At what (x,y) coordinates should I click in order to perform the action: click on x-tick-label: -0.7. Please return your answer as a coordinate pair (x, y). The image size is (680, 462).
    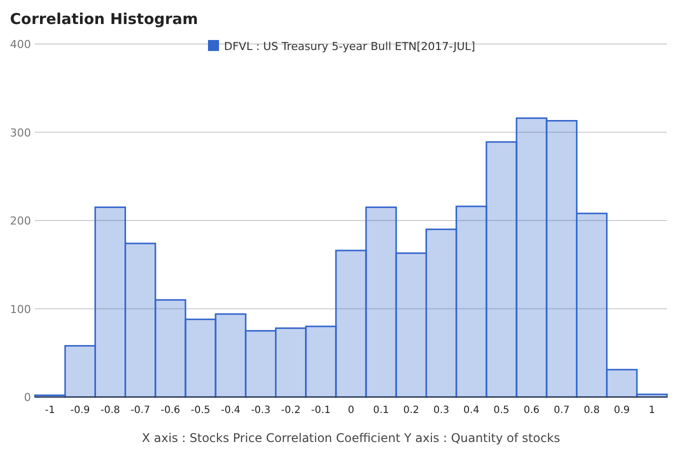
    Looking at the image, I should click on (140, 410).